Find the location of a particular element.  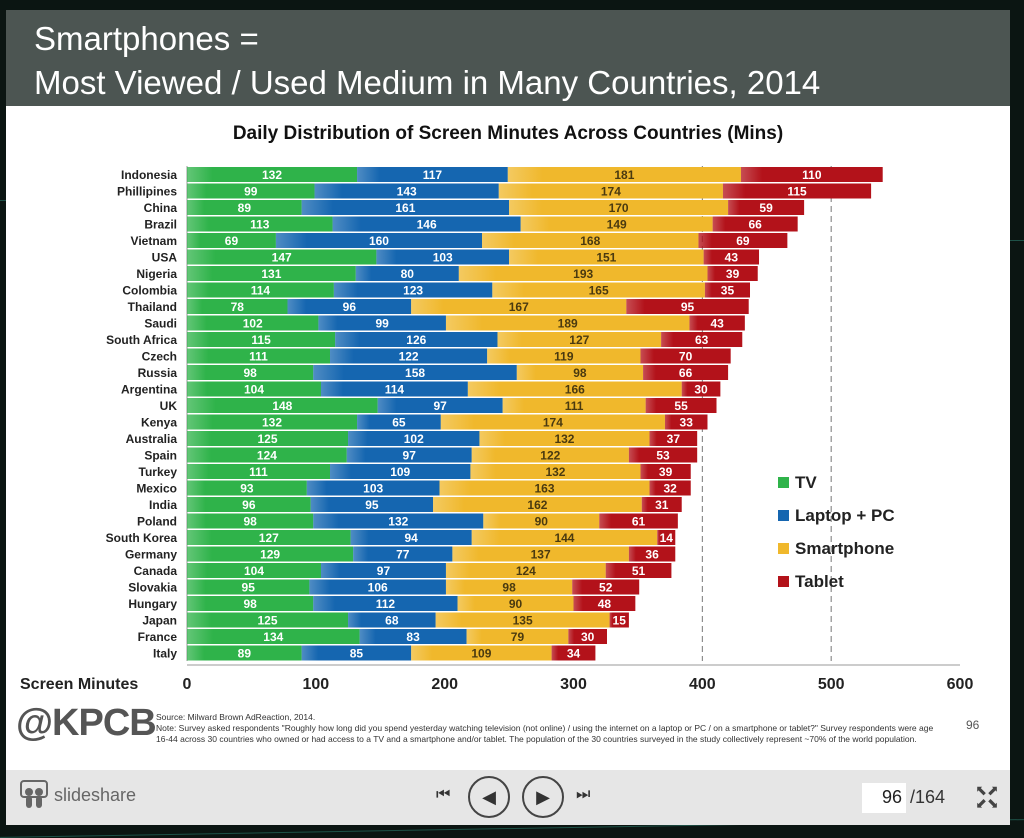

data-label: 161 is located at coordinates (405, 208).